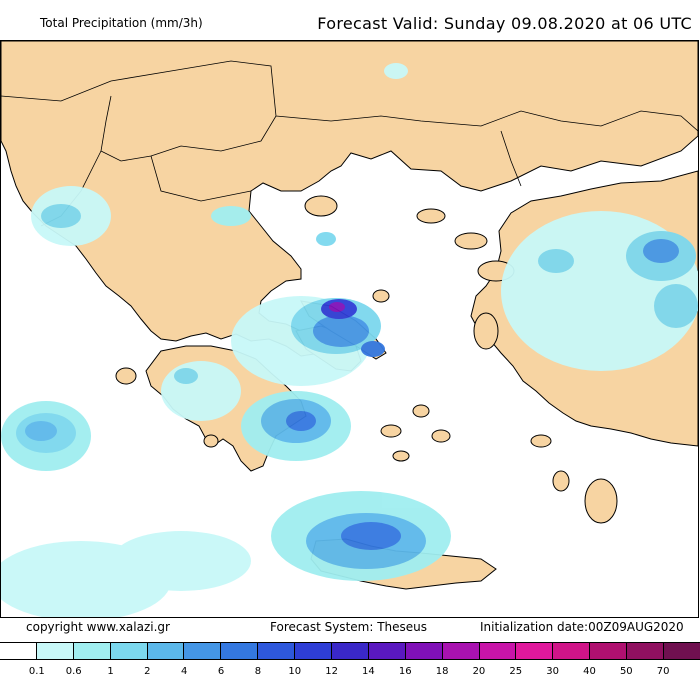 The width and height of the screenshot is (700, 700). I want to click on color-legend, so click(350, 651).